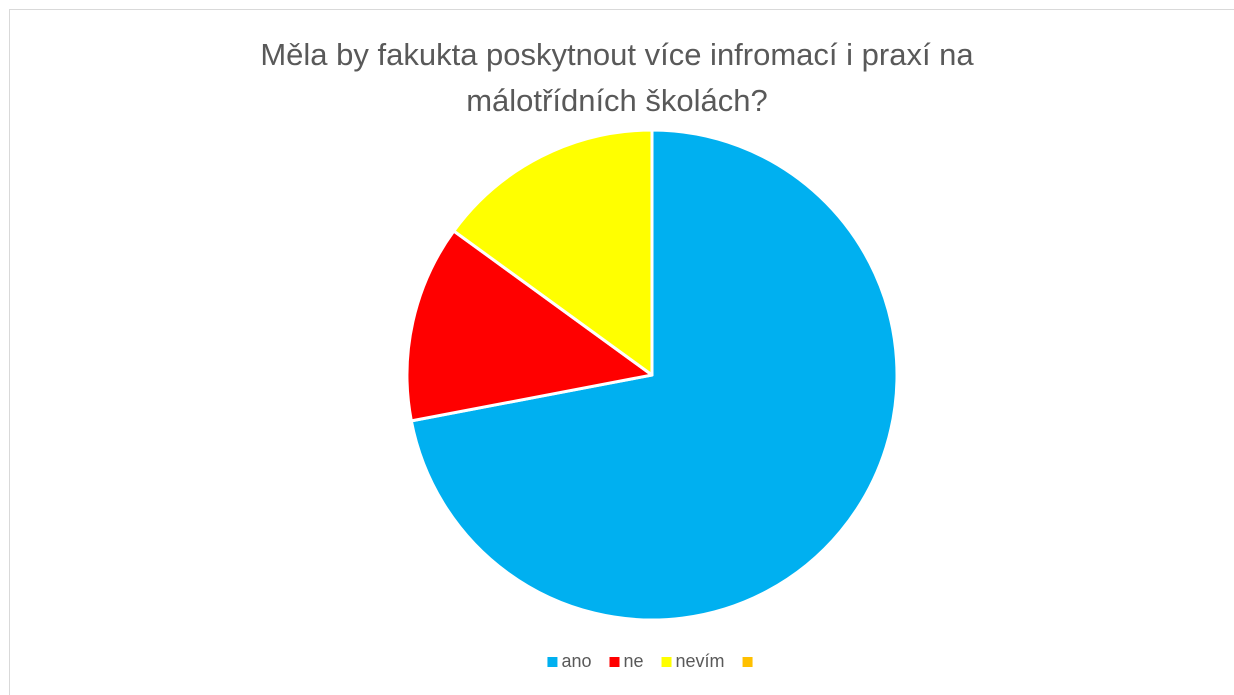  What do you see at coordinates (633, 661) in the screenshot?
I see `legend-label: ne` at bounding box center [633, 661].